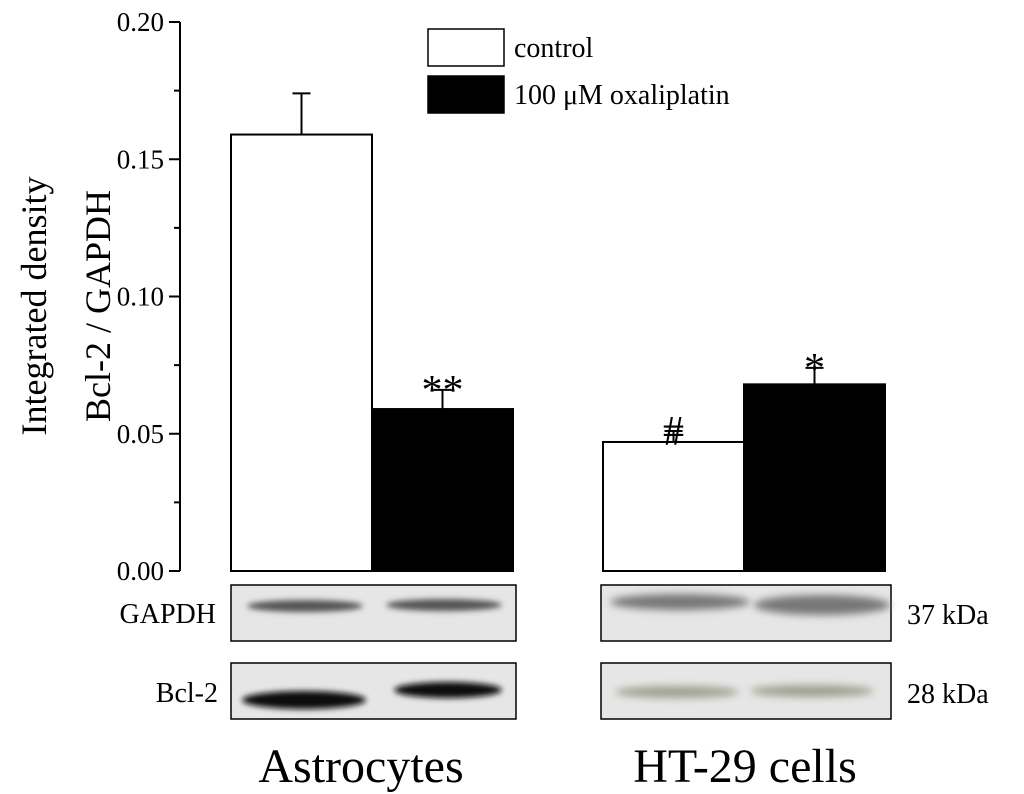 The image size is (1024, 794). I want to click on legend-swatch-control, so click(466, 47).